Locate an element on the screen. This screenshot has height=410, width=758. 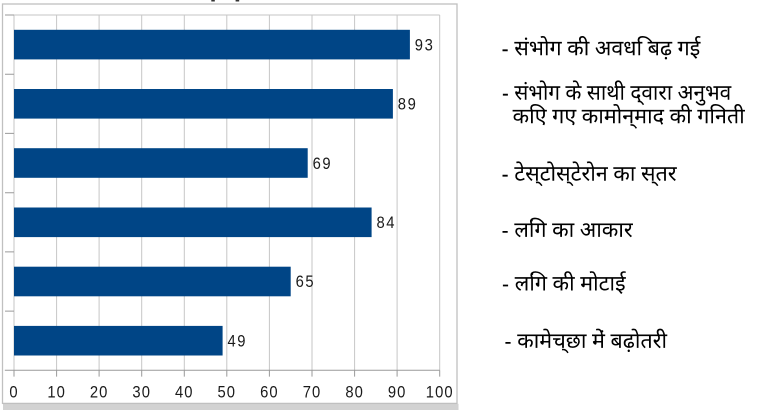
svg-text: 65 is located at coordinates (306, 282).